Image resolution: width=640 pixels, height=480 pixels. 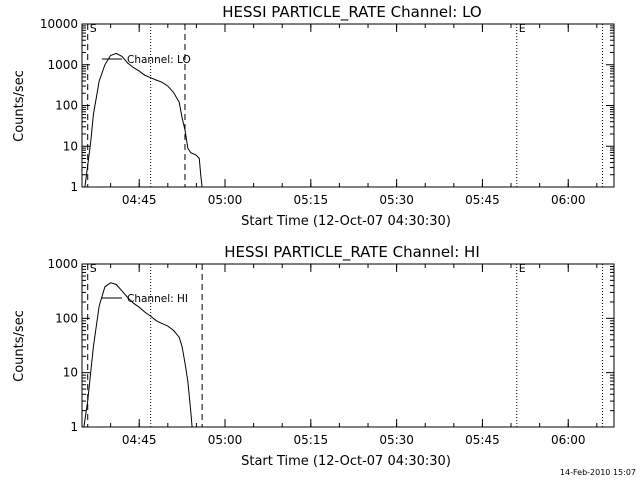 I want to click on y-axis-label-hi: Counts/sec, so click(x=19, y=346).